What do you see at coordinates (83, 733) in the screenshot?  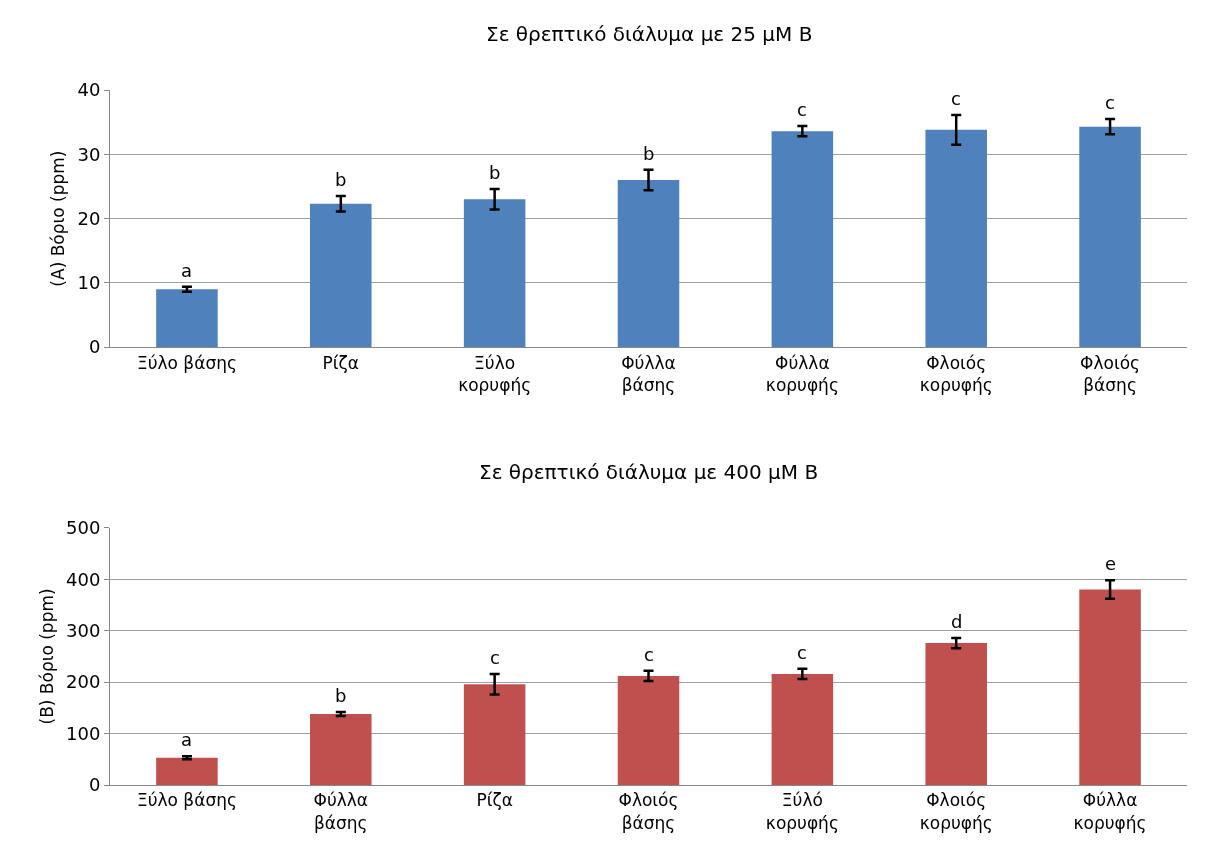 I see `y-tick-label: 100` at bounding box center [83, 733].